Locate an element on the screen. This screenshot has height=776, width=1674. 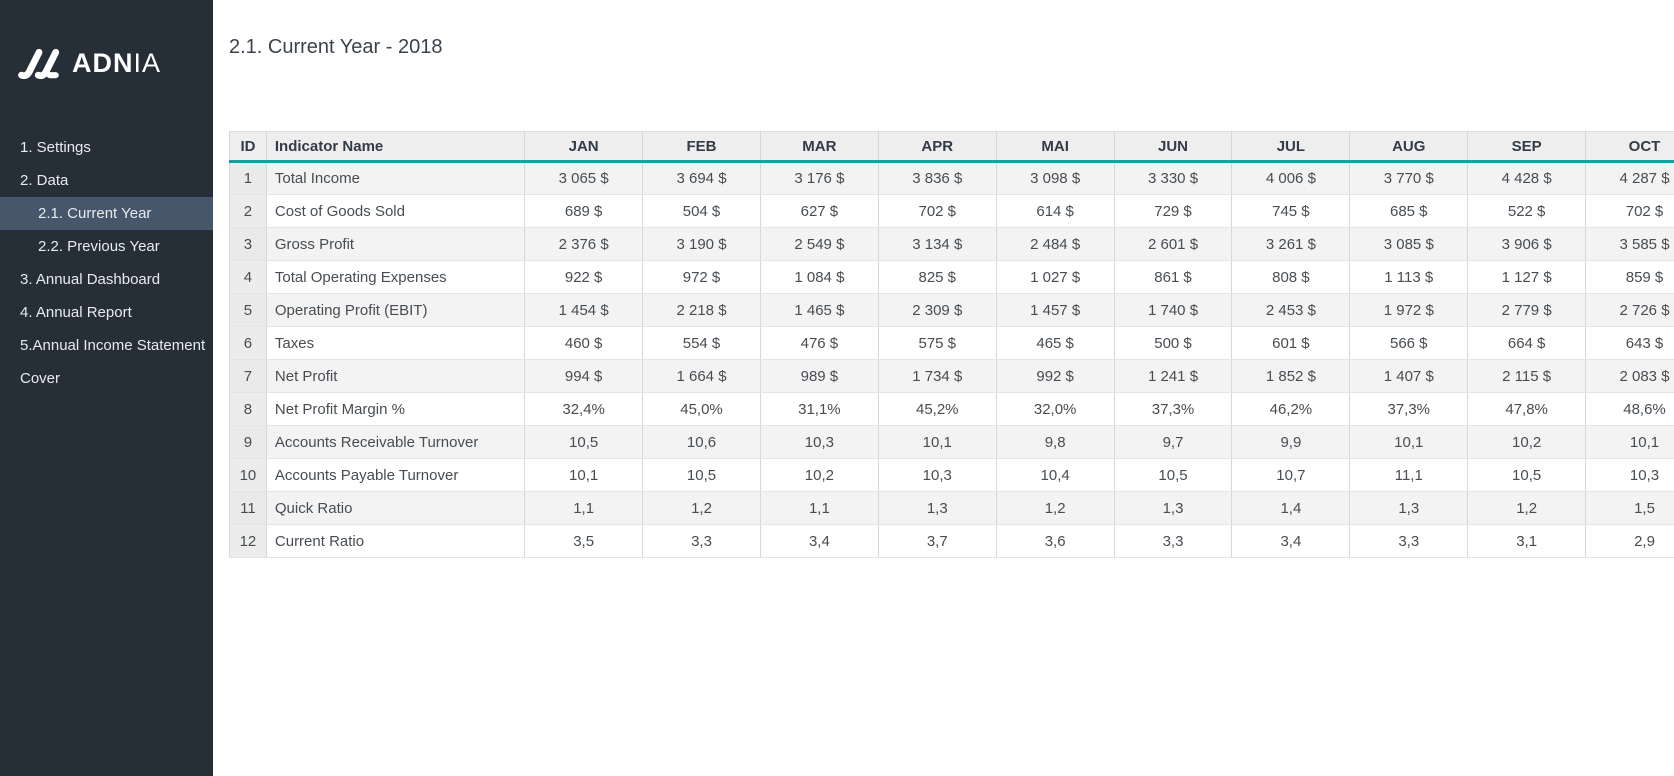
cell-indicator-name: Total Operating Expenses is located at coordinates (395, 277).